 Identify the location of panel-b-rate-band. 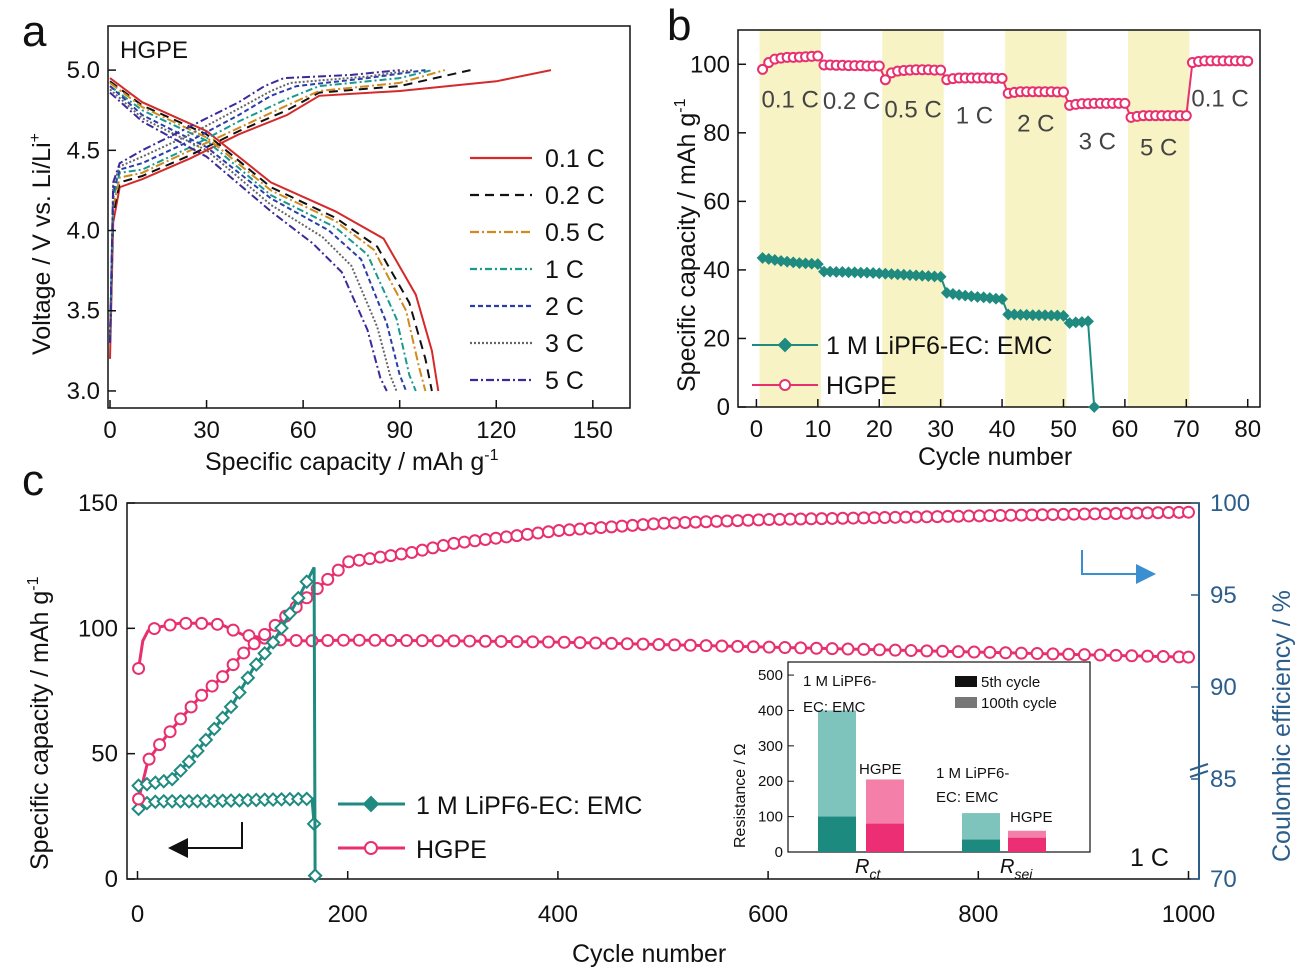
(913, 218).